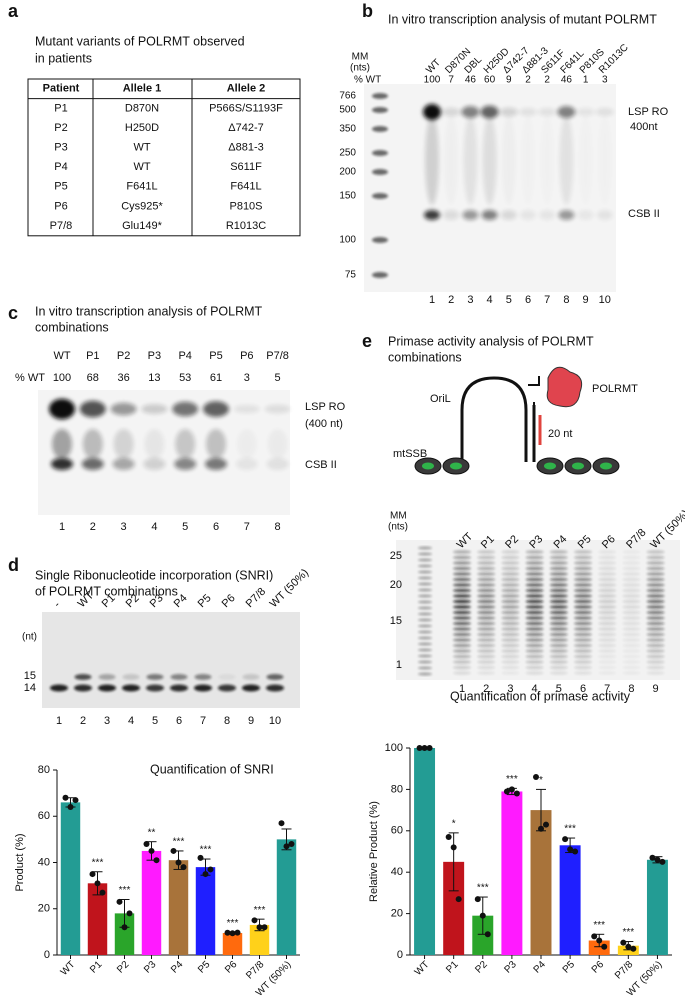  What do you see at coordinates (451, 300) in the screenshot?
I see `lane-number: 2` at bounding box center [451, 300].